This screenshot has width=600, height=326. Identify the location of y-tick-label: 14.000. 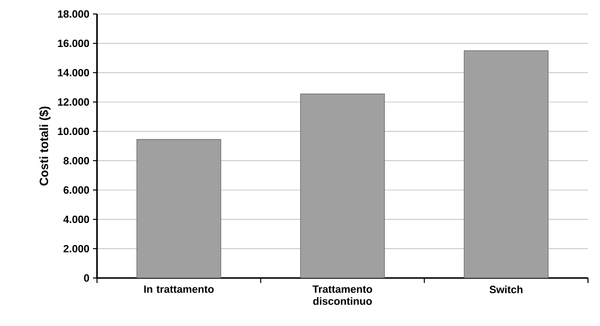
(74, 72).